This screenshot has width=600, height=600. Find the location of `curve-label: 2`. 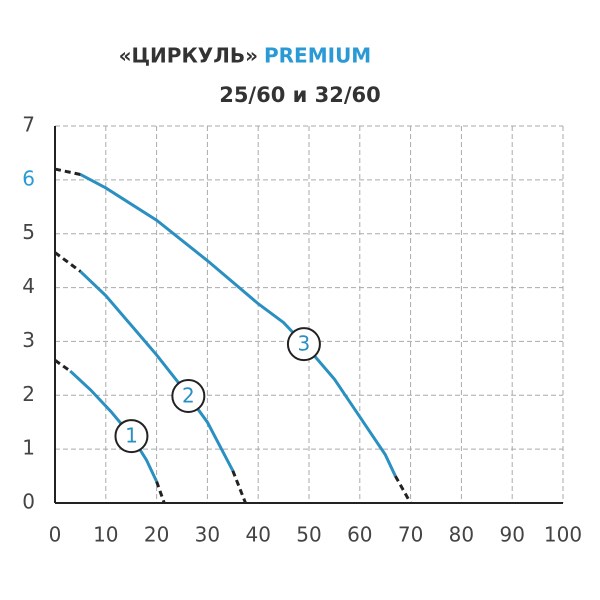

curve-label: 2 is located at coordinates (188, 395).